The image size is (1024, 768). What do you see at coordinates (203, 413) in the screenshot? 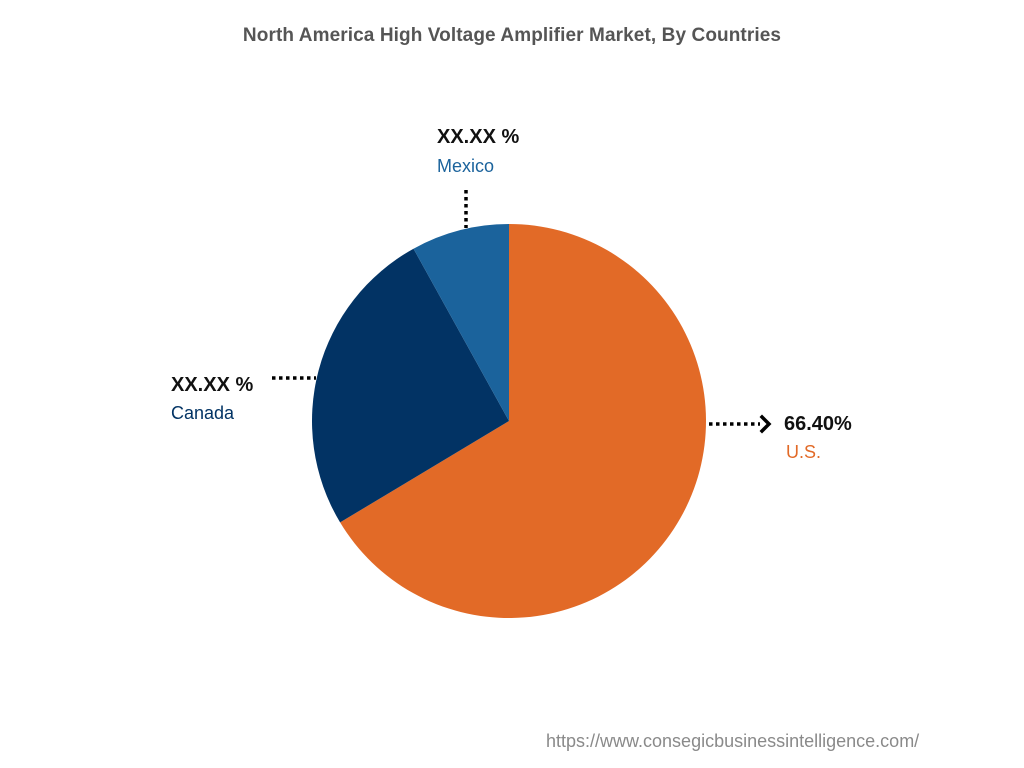
I see `canada-name-label: Canada` at bounding box center [203, 413].